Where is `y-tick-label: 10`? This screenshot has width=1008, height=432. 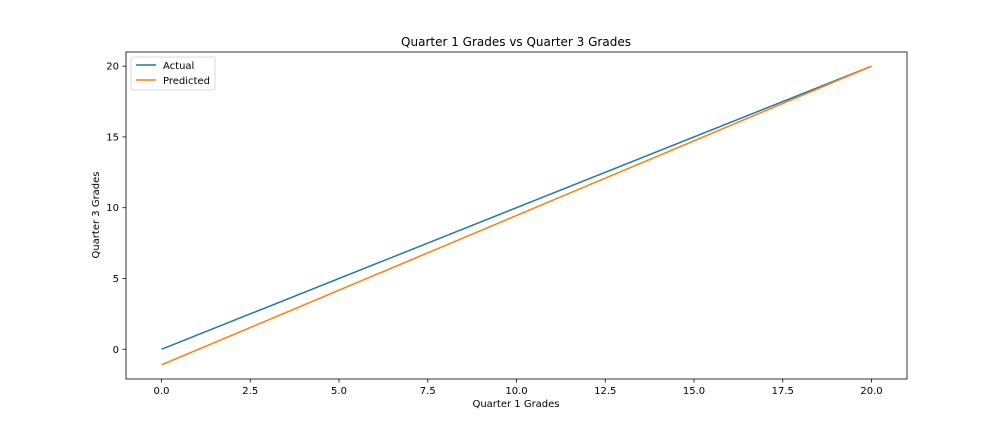
y-tick-label: 10 is located at coordinates (112, 208).